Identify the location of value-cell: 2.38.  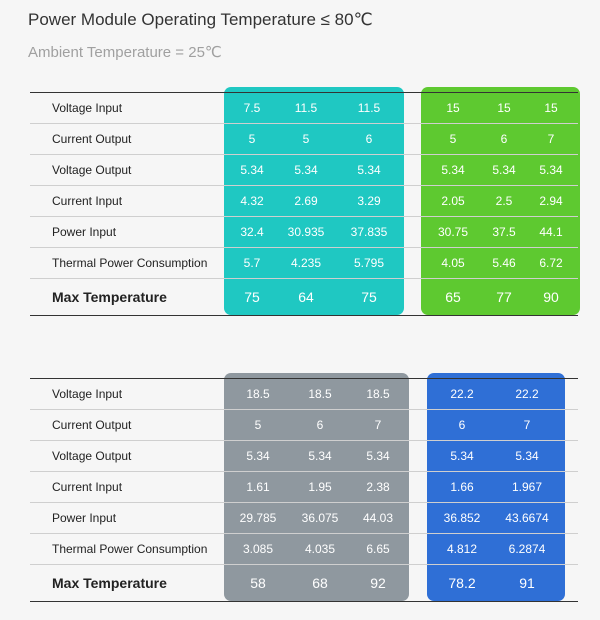
(378, 486).